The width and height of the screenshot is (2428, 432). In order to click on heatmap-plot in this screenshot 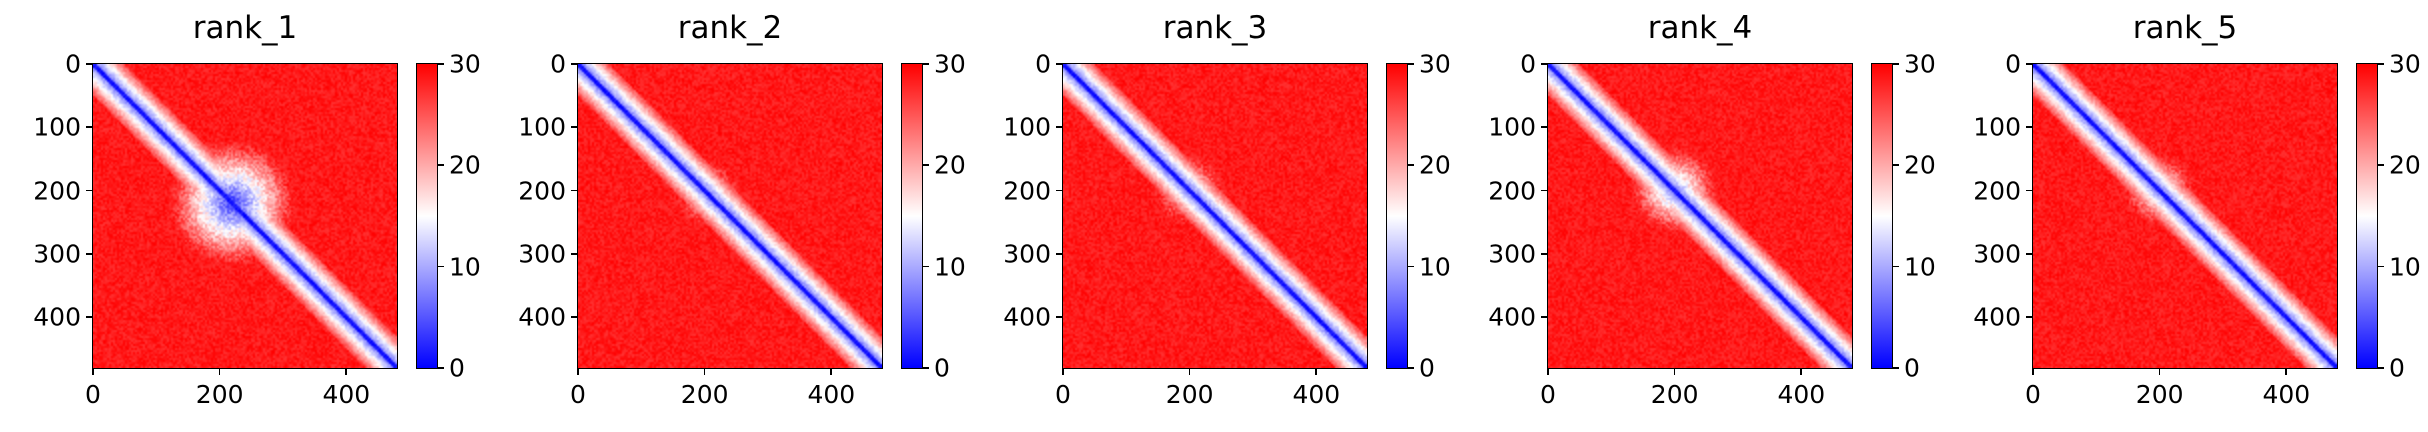, I will do `click(730, 216)`.